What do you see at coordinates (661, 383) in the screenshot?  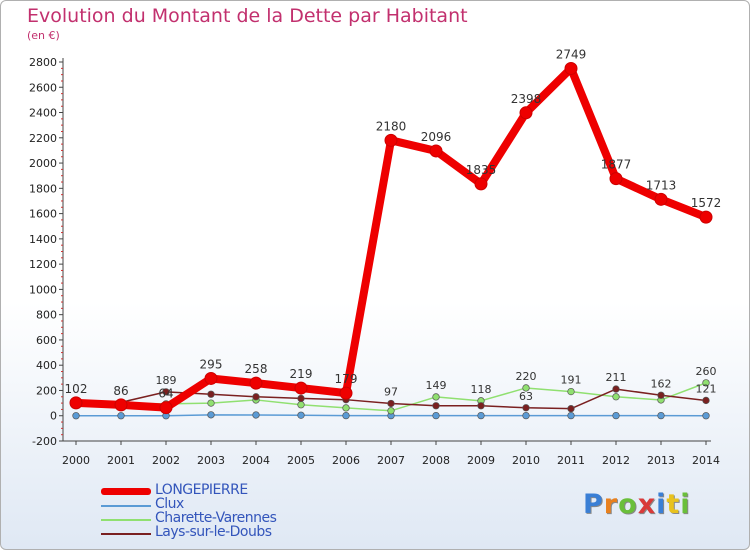 I see `data-label-lays-sur-le-doubs: 162` at bounding box center [661, 383].